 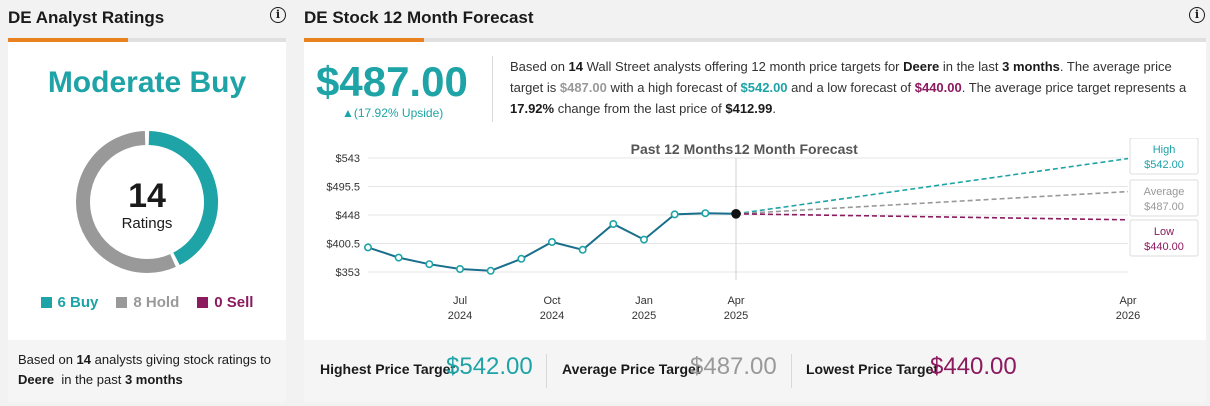 What do you see at coordinates (932, 202) in the screenshot?
I see `forecast-line-average` at bounding box center [932, 202].